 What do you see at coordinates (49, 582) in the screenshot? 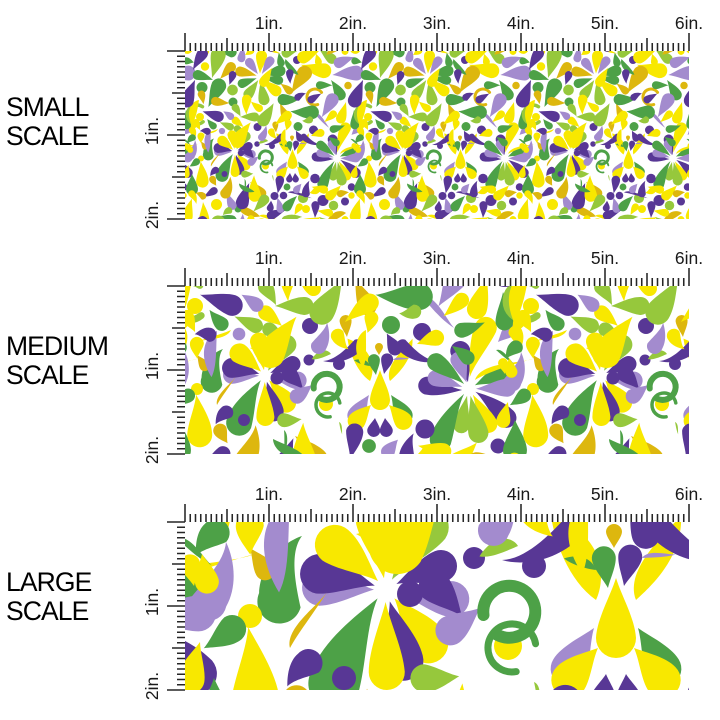
I see `svg-text: LARGE` at bounding box center [49, 582].